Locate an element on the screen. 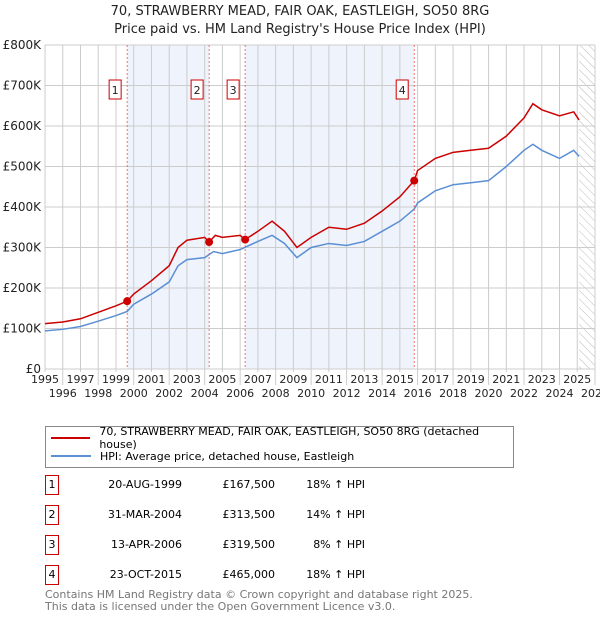 The width and height of the screenshot is (600, 620). x-tick-label: 1997 is located at coordinates (80, 379).